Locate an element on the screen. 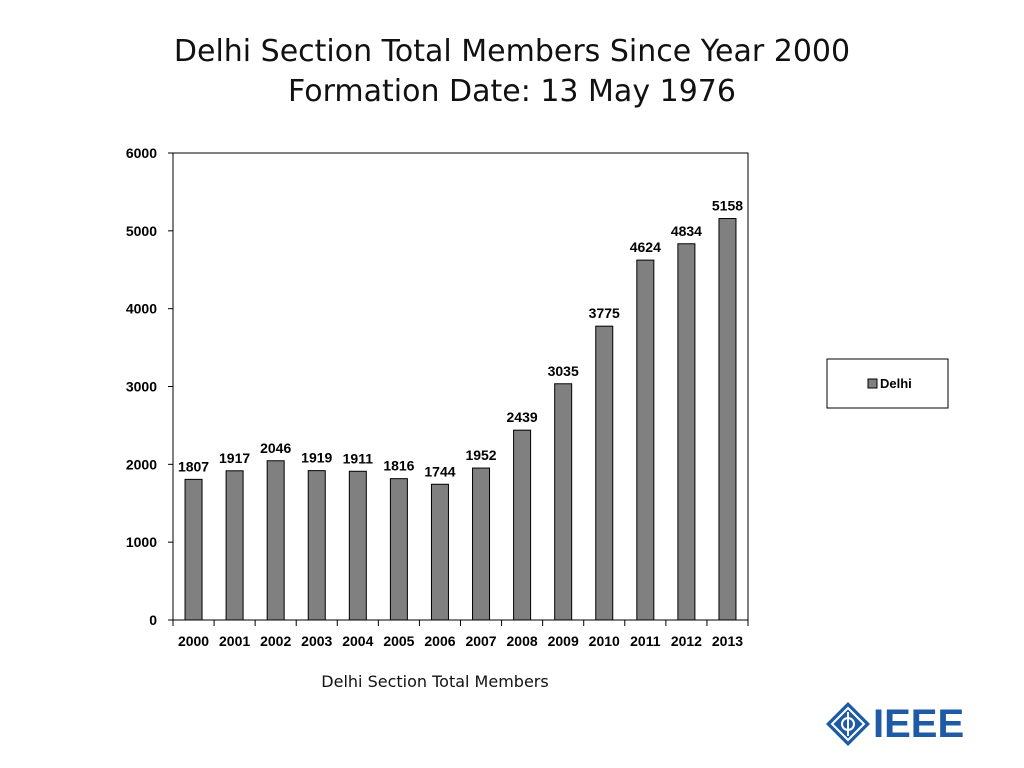 The image size is (1024, 768). ieee-wordmark: IEEE is located at coordinates (919, 724).